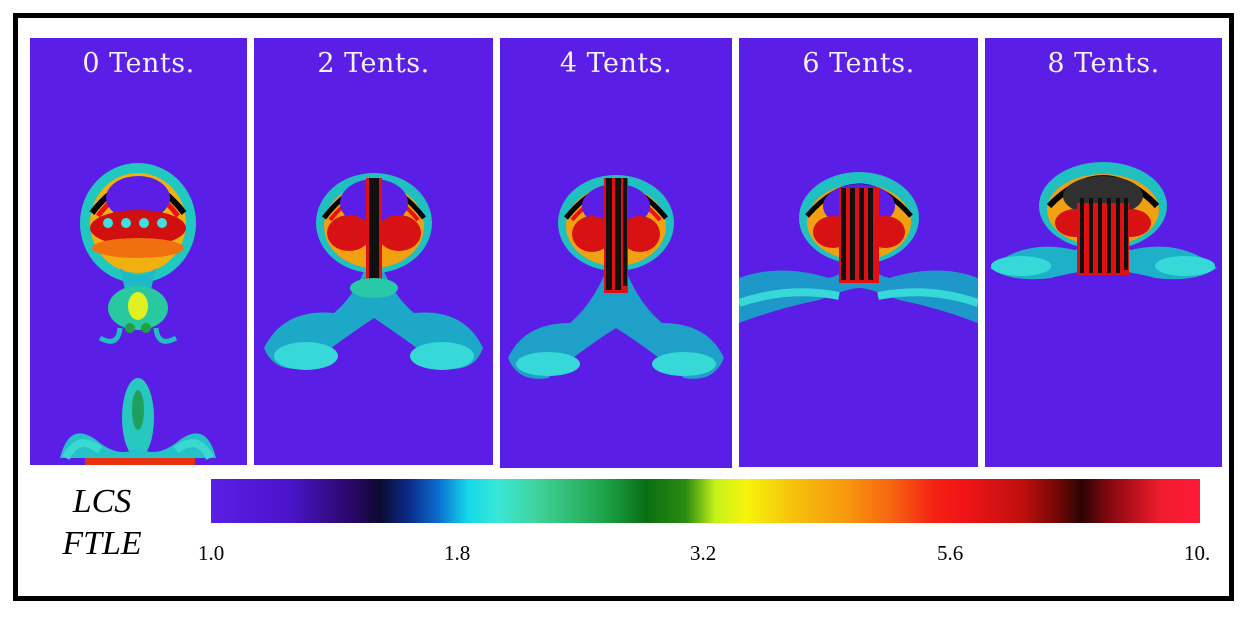 Image resolution: width=1244 pixels, height=617 pixels. Describe the element at coordinates (373, 63) in the screenshot. I see `panel-title: 2 Tents.` at that location.